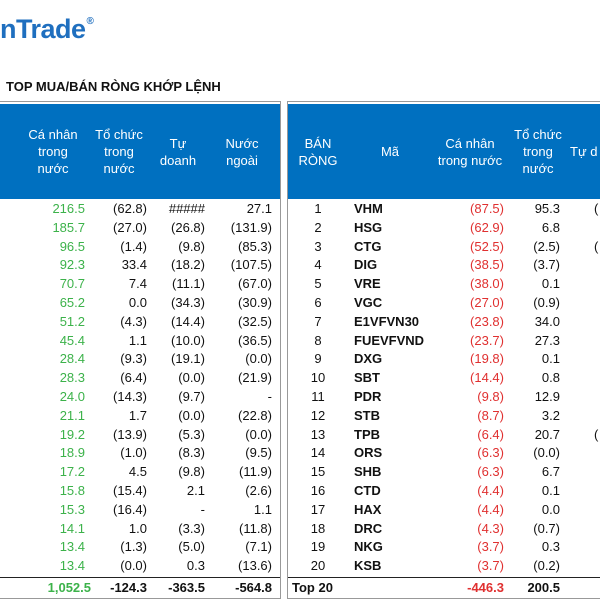 This screenshot has width=600, height=600. What do you see at coordinates (191, 453) in the screenshot?
I see `table-cell: (8.3)` at bounding box center [191, 453].